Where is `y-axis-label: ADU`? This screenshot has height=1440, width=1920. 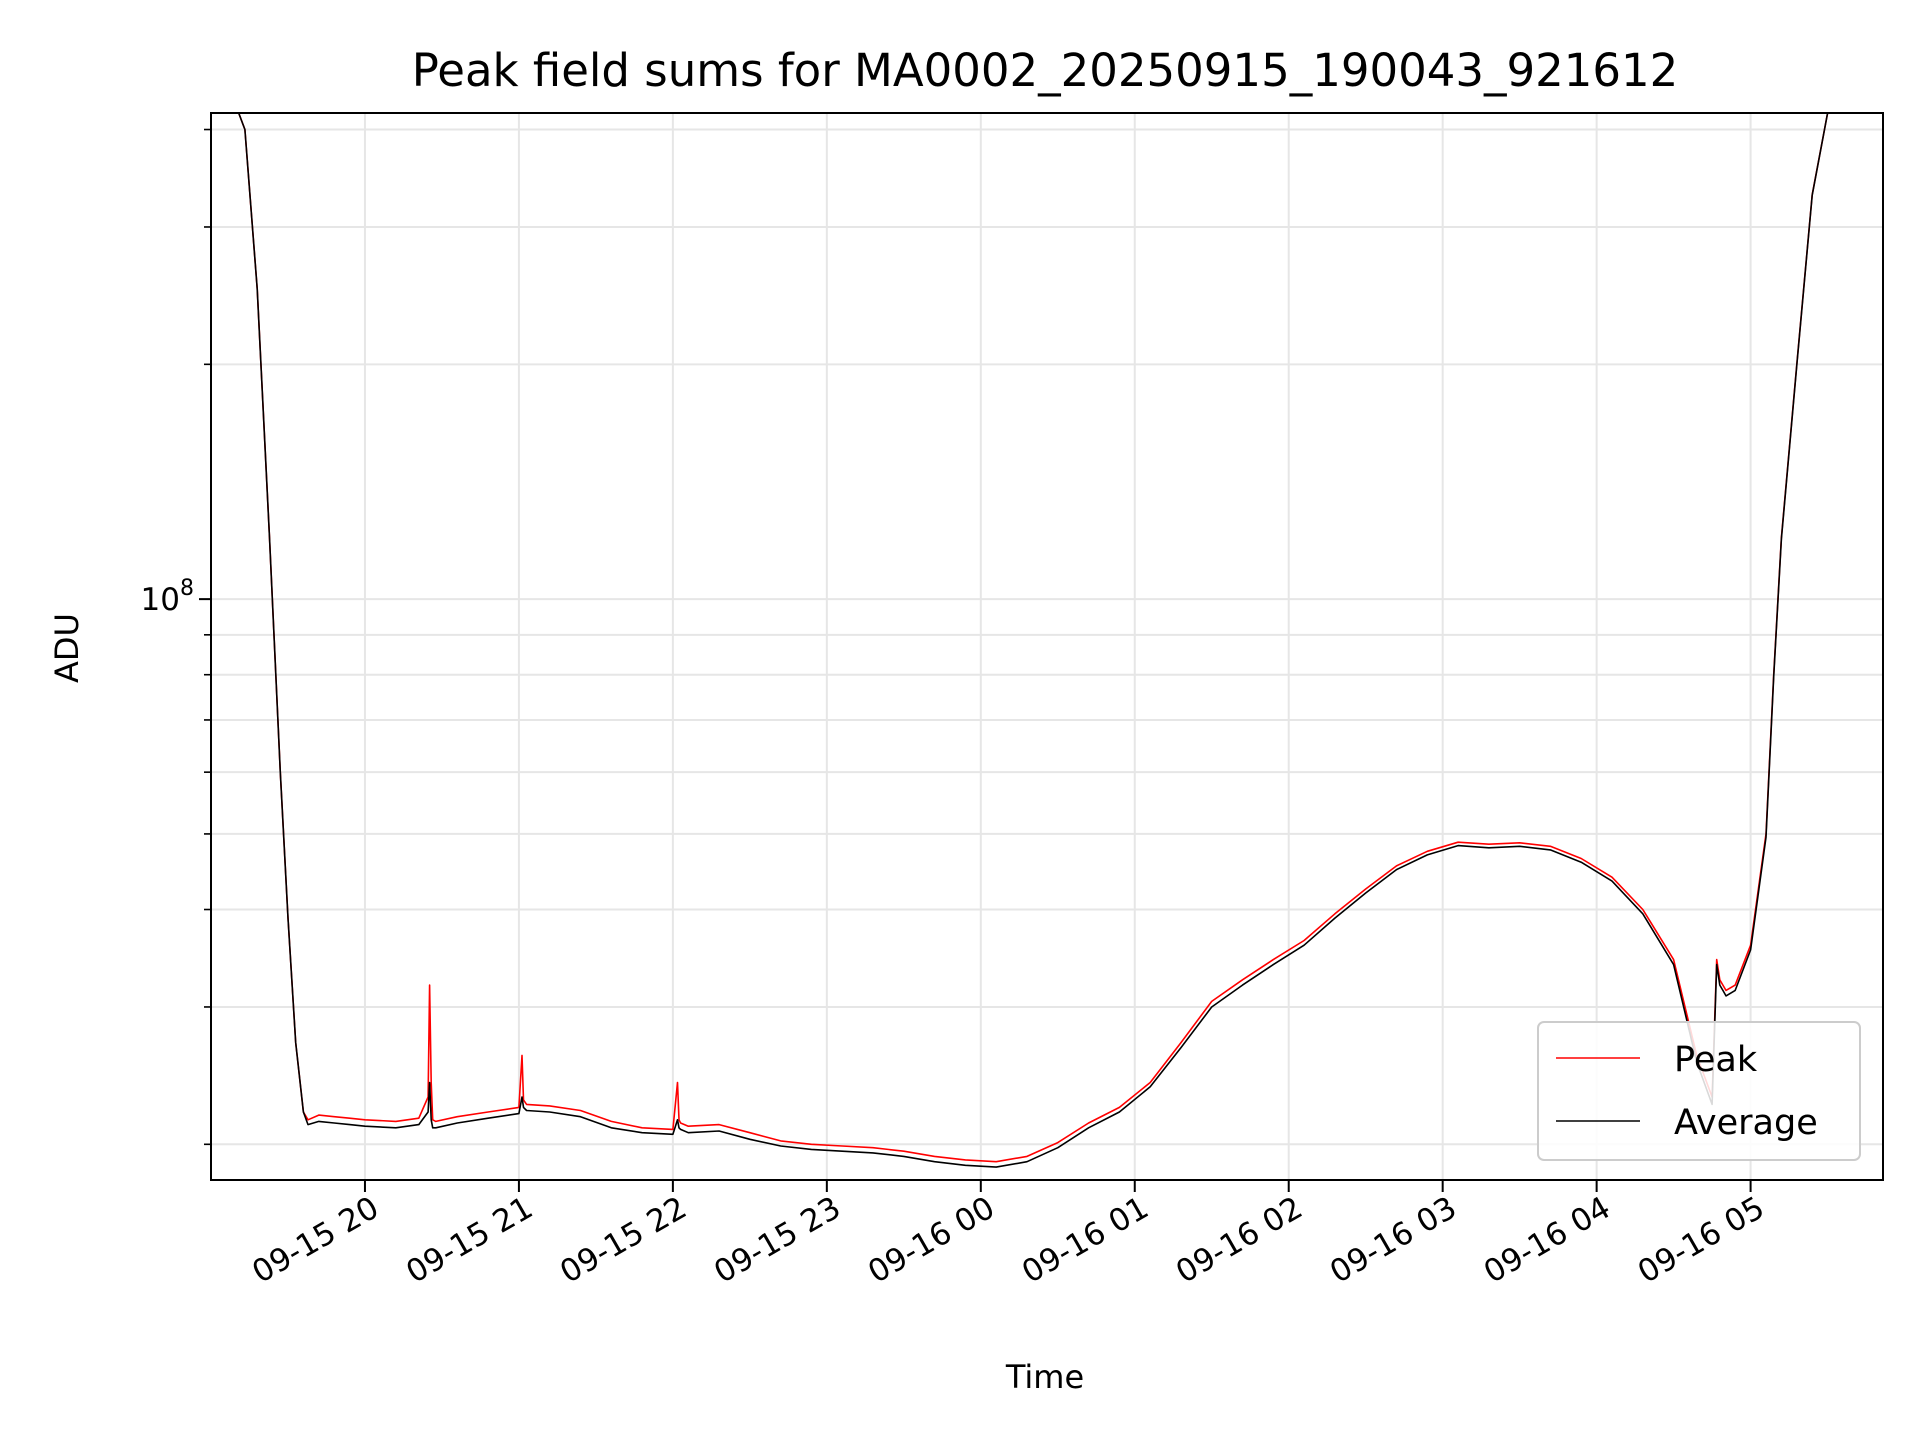
y-axis-label: ADU is located at coordinates (67, 648).